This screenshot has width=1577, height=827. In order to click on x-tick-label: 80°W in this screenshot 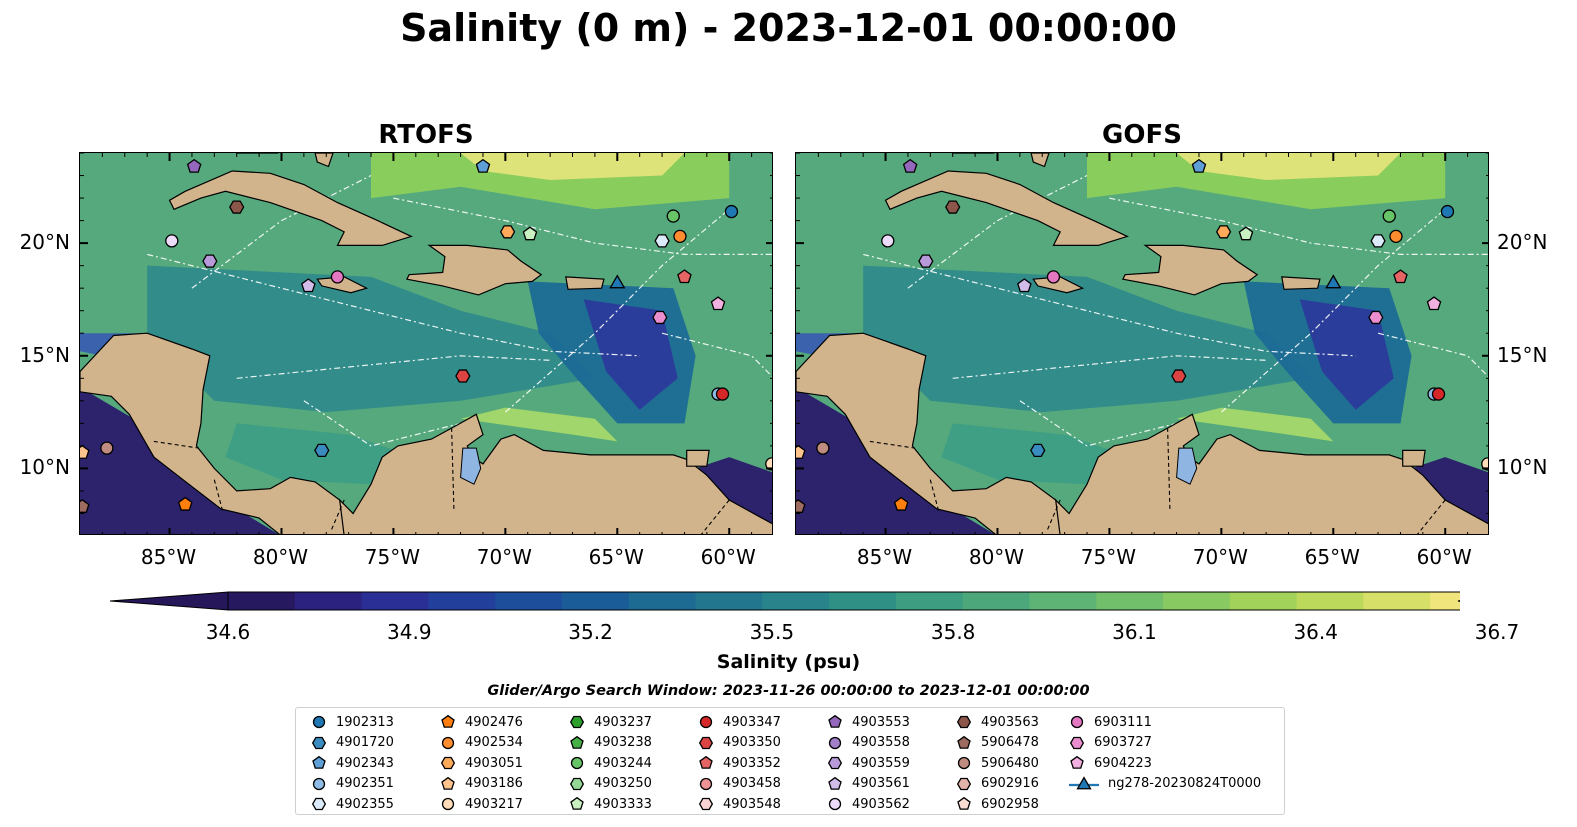, I will do `click(280, 557)`.